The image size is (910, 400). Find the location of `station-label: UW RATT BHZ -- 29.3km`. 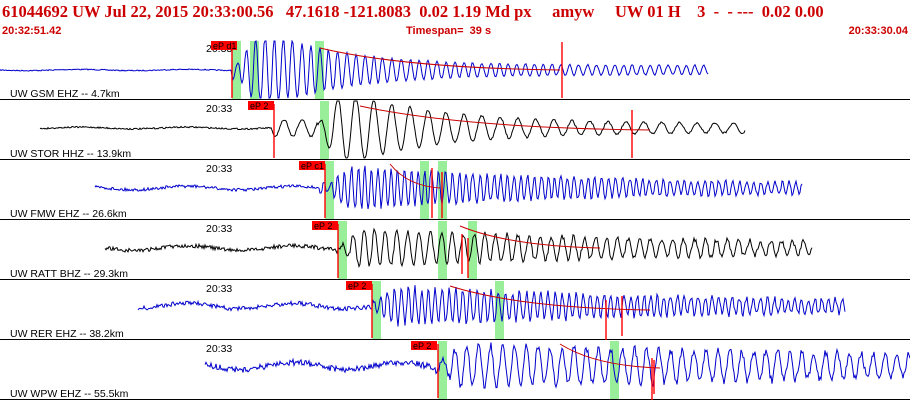

station-label: UW RATT BHZ -- 29.3km is located at coordinates (69, 274).